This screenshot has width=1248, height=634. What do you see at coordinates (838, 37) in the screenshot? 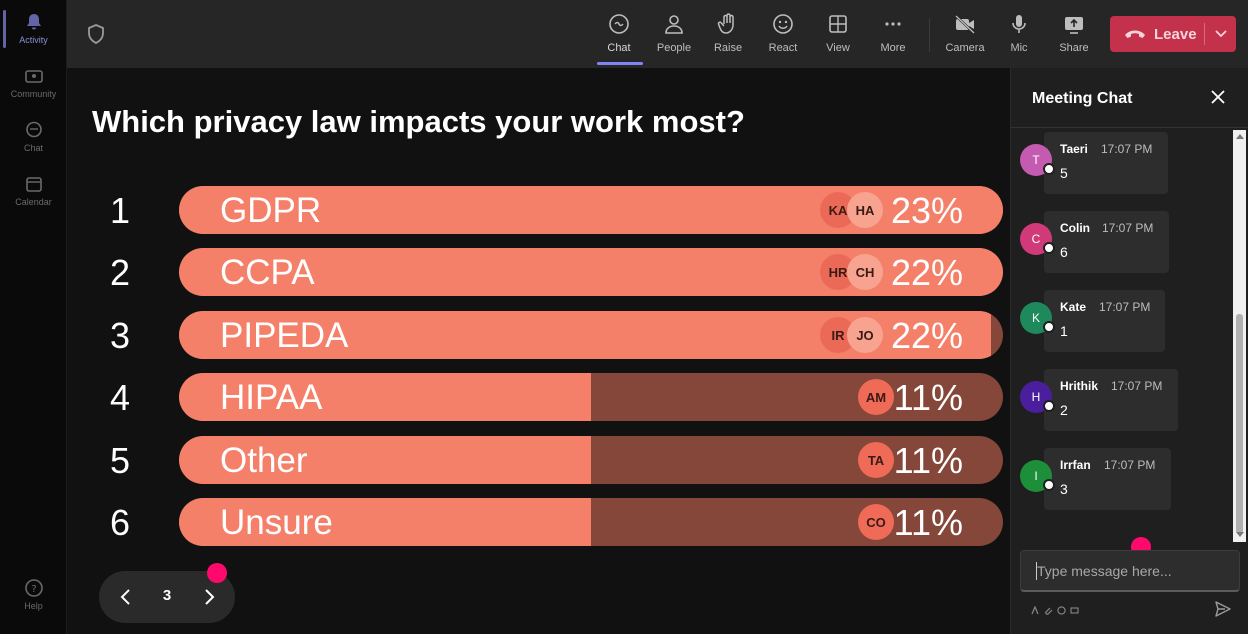
I see `toolbar-view-button: View` at bounding box center [838, 37].